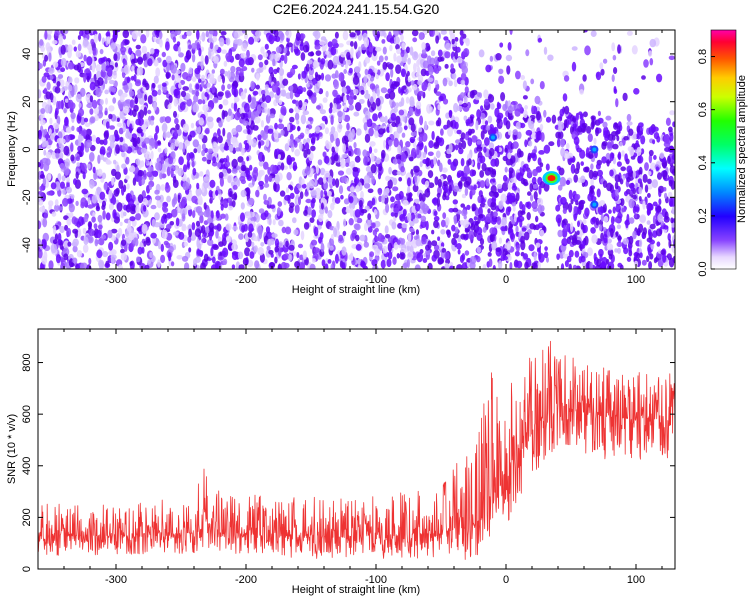  I want to click on top-y-tick-label: -40, so click(27, 245).